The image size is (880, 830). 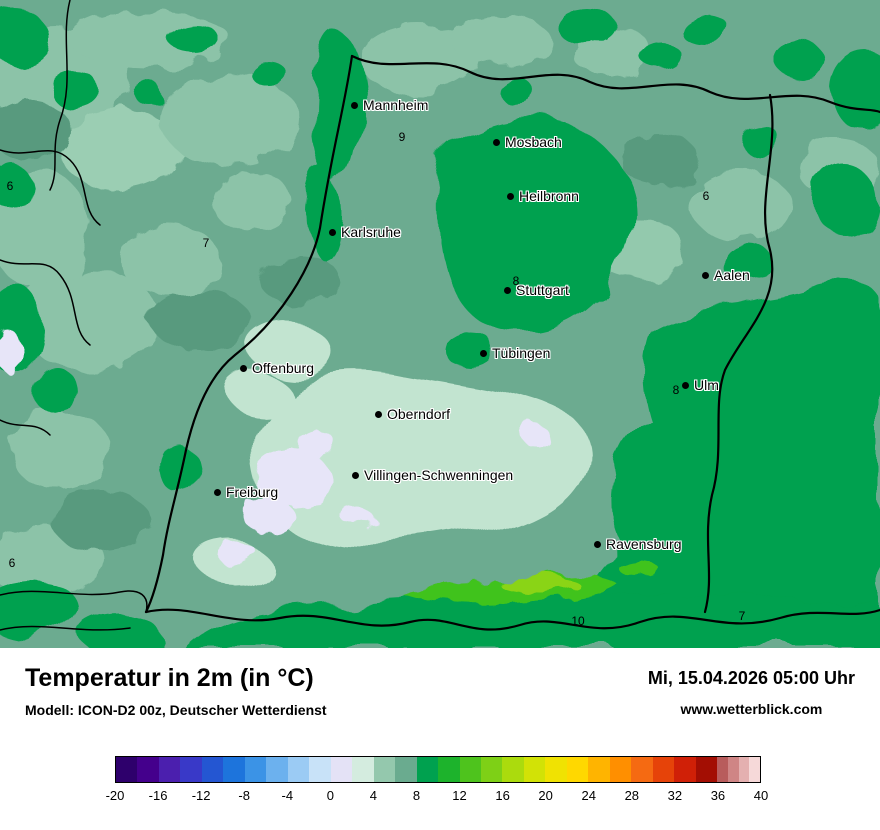 I want to click on legend-tick-20: 20, so click(x=545, y=795).